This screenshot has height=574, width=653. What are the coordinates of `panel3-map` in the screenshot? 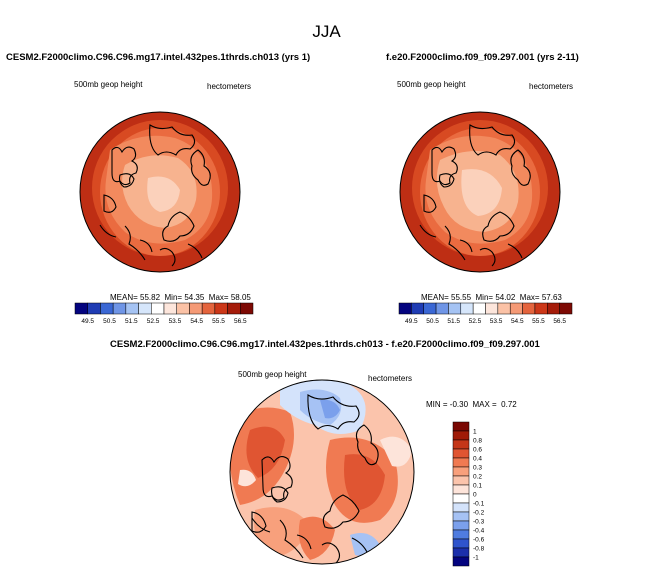 It's located at (322, 472).